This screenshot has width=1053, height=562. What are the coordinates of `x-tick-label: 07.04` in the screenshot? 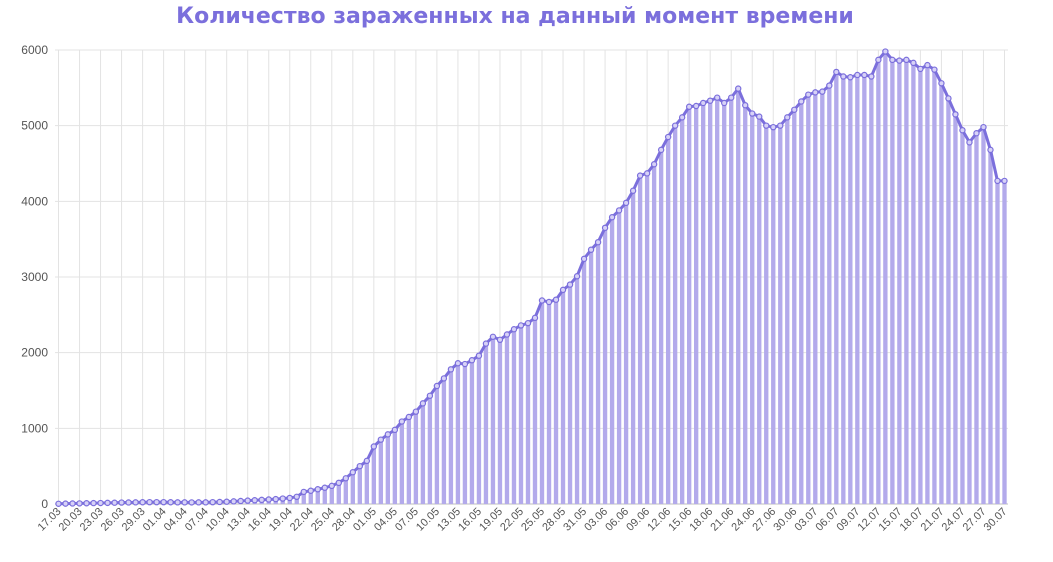 It's located at (197, 520).